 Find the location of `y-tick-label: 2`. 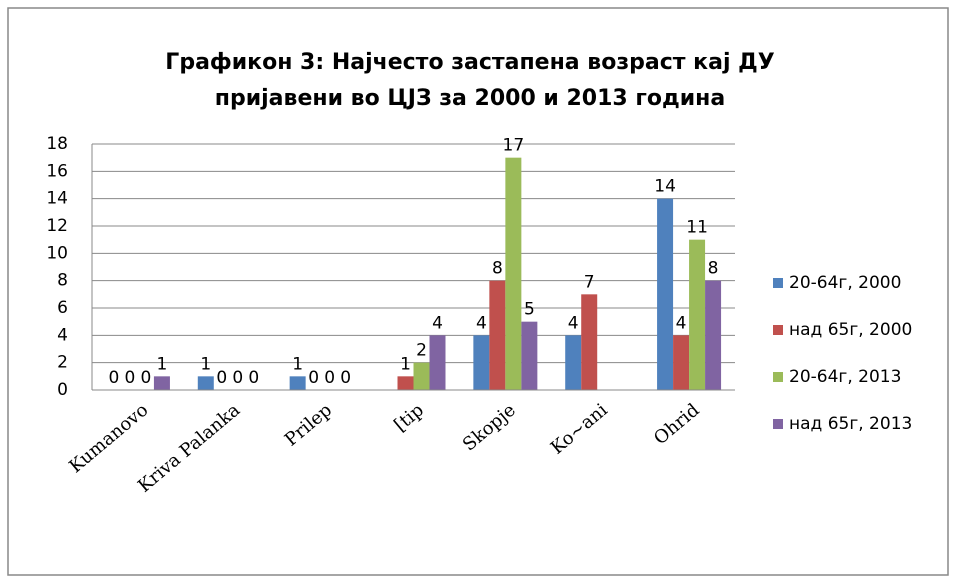

y-tick-label: 2 is located at coordinates (62, 363).